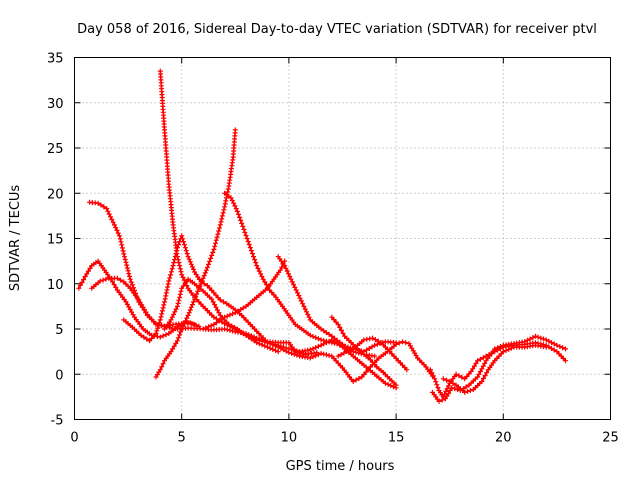 The height and width of the screenshot is (480, 640). Describe the element at coordinates (340, 466) in the screenshot. I see `x-axis-label: GPS time / hours` at that location.